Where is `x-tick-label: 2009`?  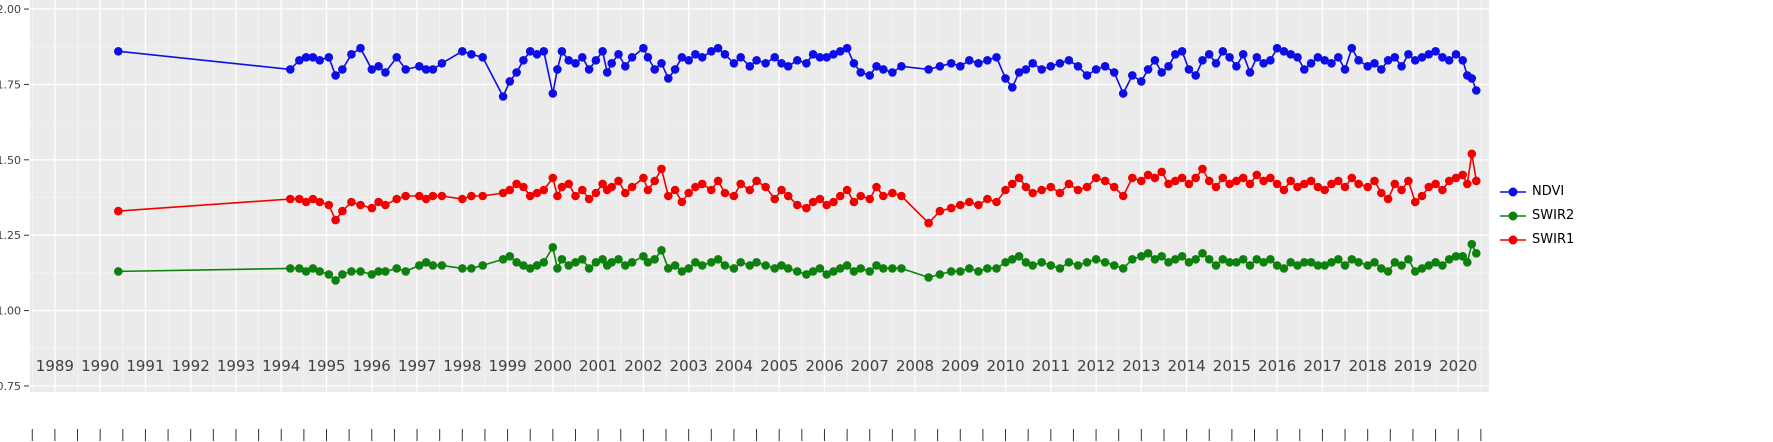
x-tick-label: 2009 is located at coordinates (960, 366).